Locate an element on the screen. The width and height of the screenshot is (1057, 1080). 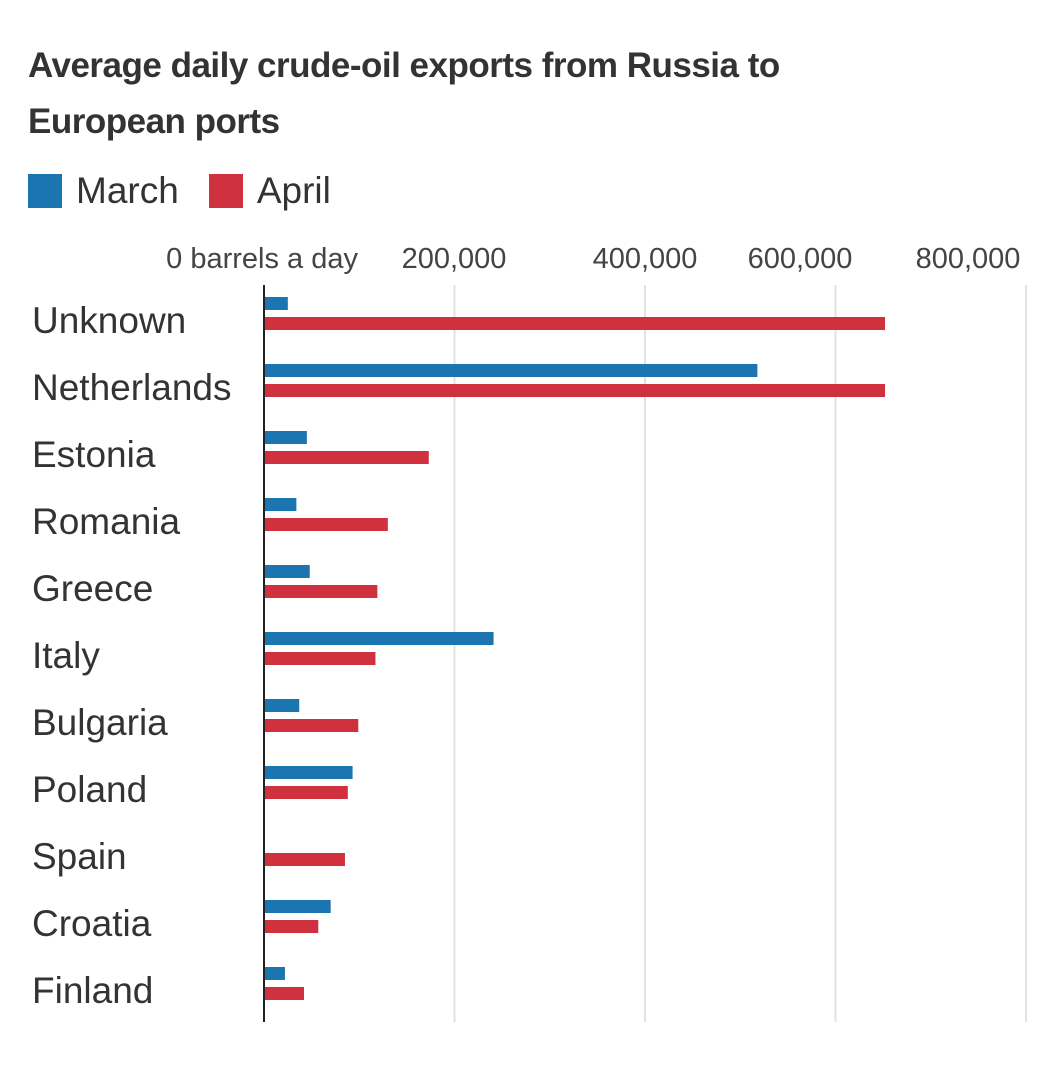
legend-label-march: March is located at coordinates (127, 190).